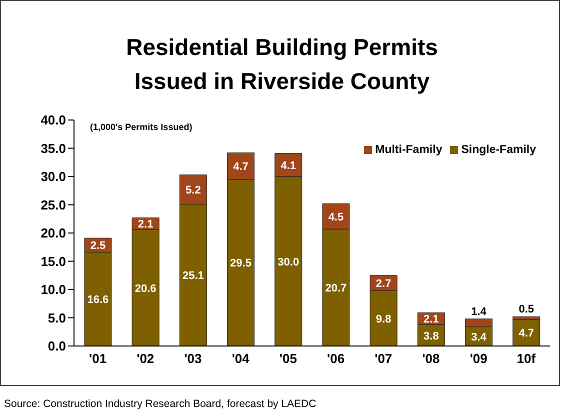 This screenshot has width=564, height=418. Describe the element at coordinates (145, 358) in the screenshot. I see `x-tick-label: '02` at that location.